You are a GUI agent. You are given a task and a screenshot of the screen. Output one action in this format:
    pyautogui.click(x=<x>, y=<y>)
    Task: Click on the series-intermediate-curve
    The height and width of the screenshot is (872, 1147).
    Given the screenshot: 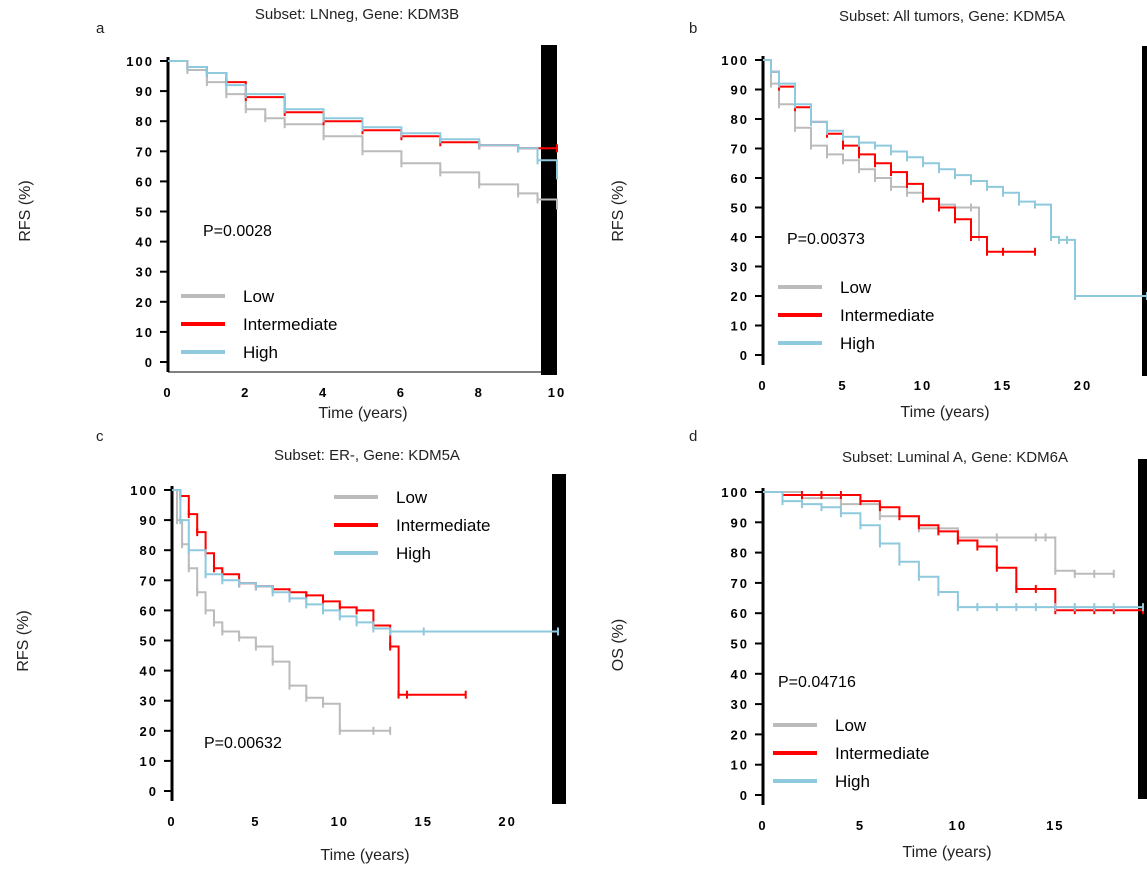 What is the action you would take?
    pyautogui.click(x=899, y=156)
    